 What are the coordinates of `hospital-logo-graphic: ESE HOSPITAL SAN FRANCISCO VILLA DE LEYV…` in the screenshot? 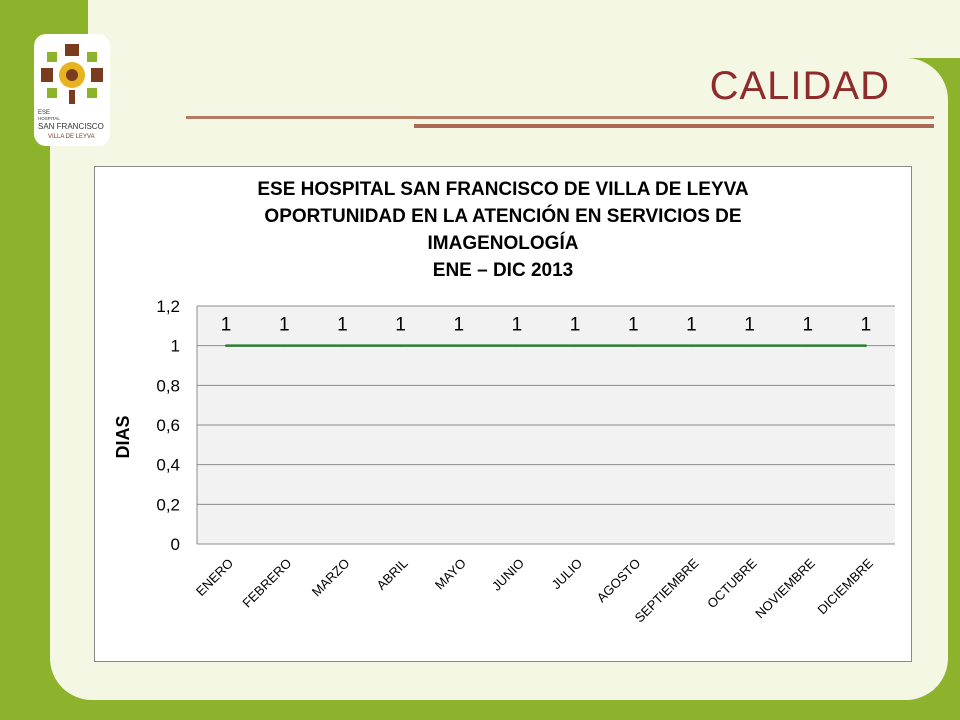 It's located at (71, 92).